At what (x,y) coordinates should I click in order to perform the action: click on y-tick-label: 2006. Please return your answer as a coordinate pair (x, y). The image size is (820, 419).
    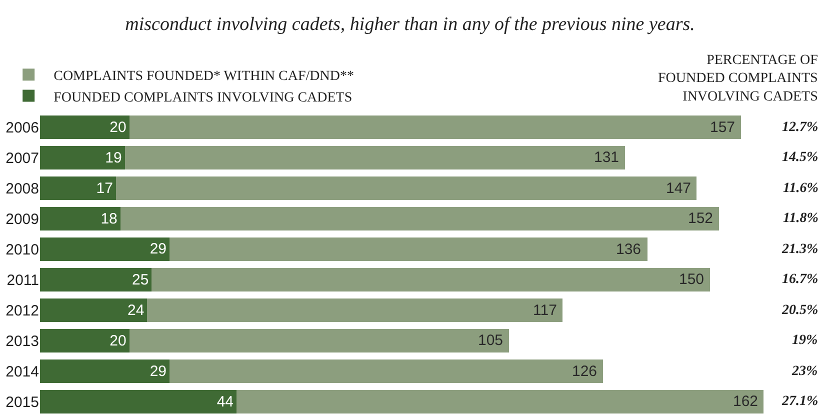
    Looking at the image, I should click on (22, 128).